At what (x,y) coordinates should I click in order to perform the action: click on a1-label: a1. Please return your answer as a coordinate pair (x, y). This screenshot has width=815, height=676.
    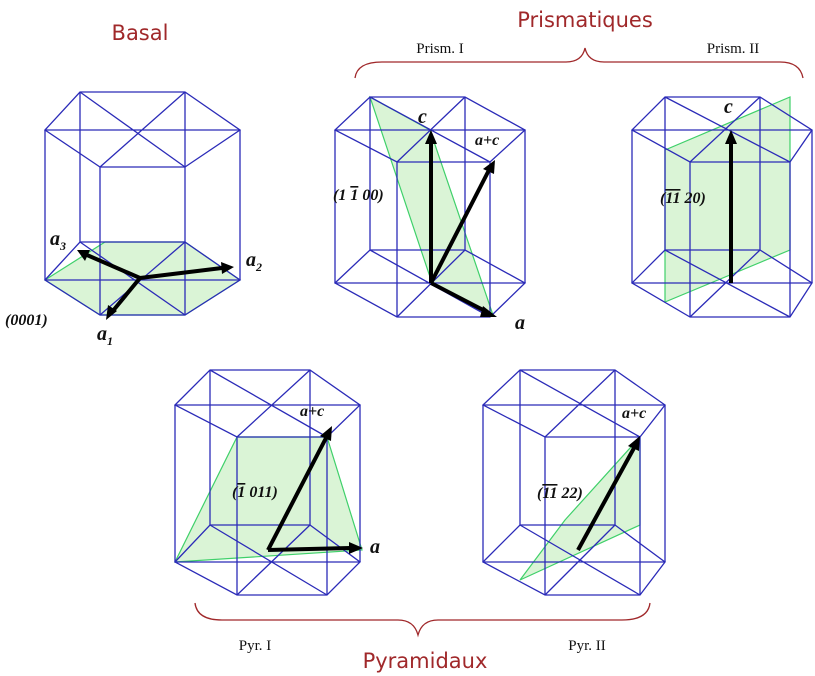
    Looking at the image, I should click on (105, 335).